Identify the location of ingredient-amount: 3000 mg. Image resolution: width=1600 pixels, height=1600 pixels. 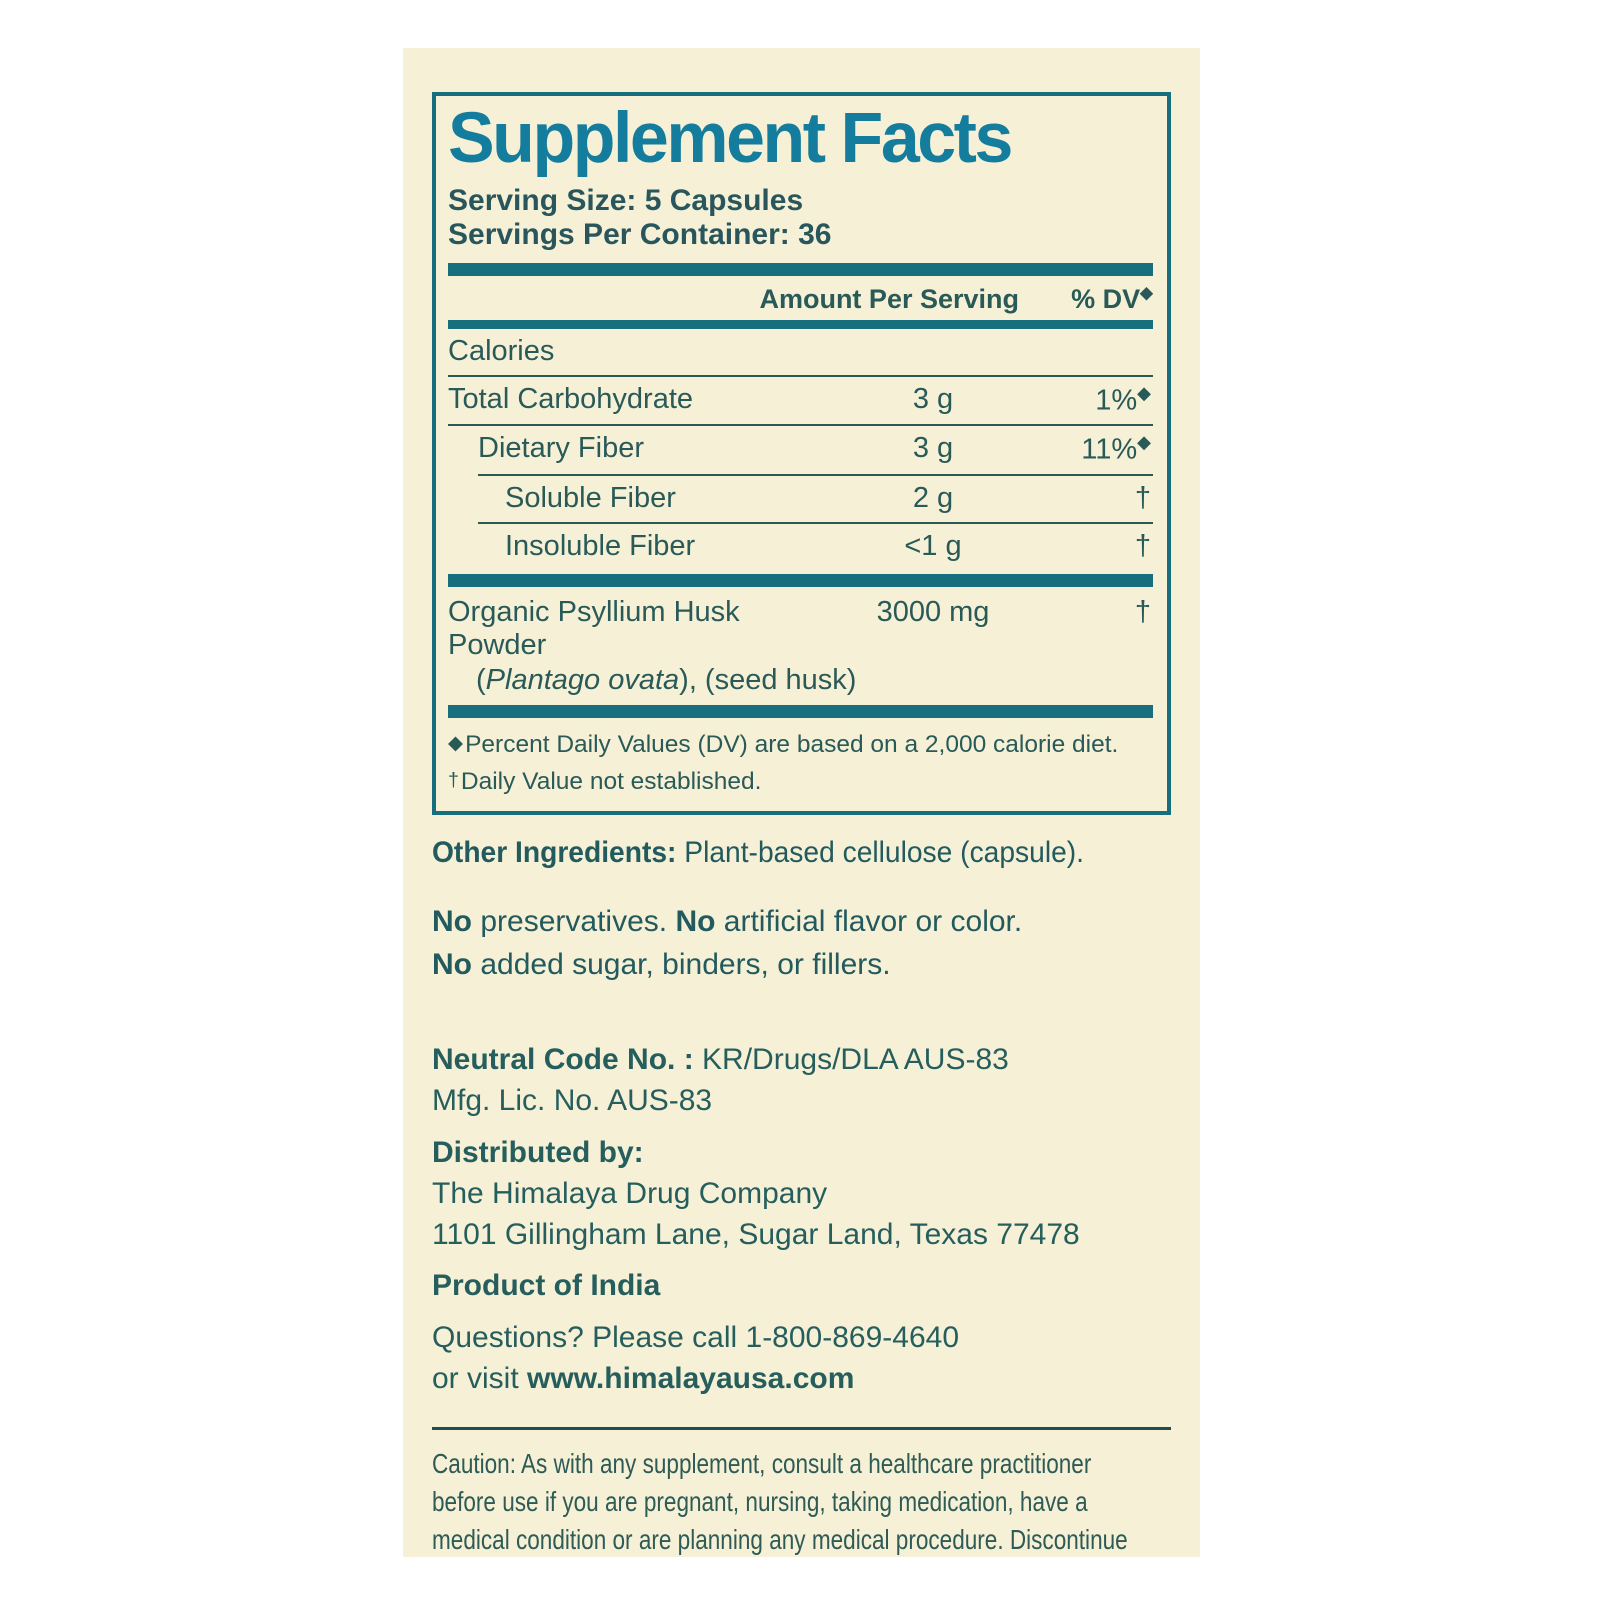
(933, 612).